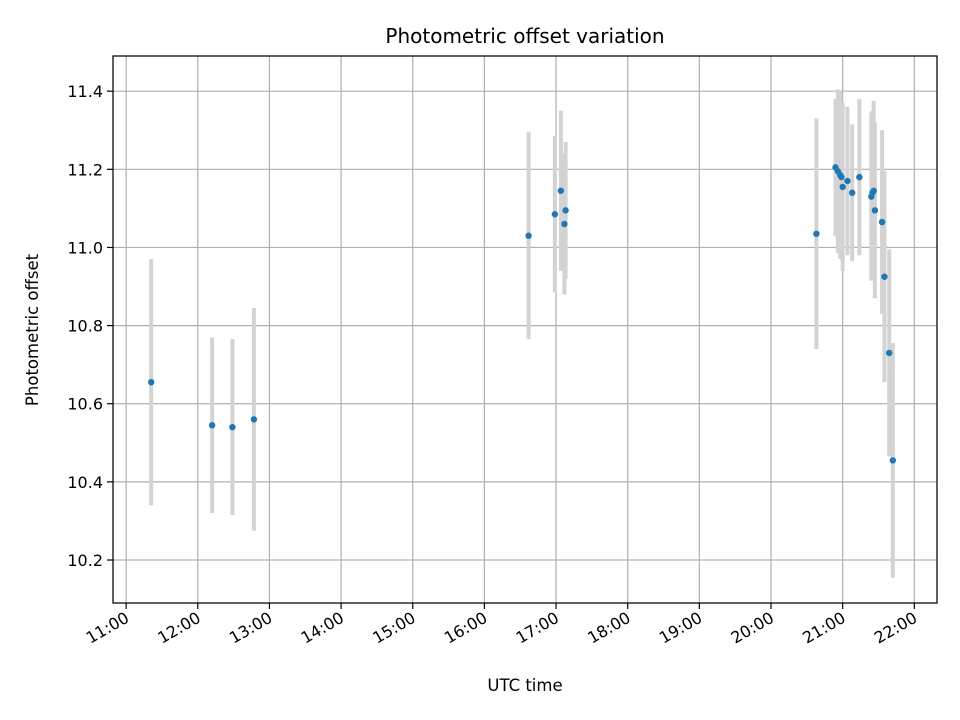 The height and width of the screenshot is (720, 960). What do you see at coordinates (85, 404) in the screenshot?
I see `y-tick-label: 10.6` at bounding box center [85, 404].